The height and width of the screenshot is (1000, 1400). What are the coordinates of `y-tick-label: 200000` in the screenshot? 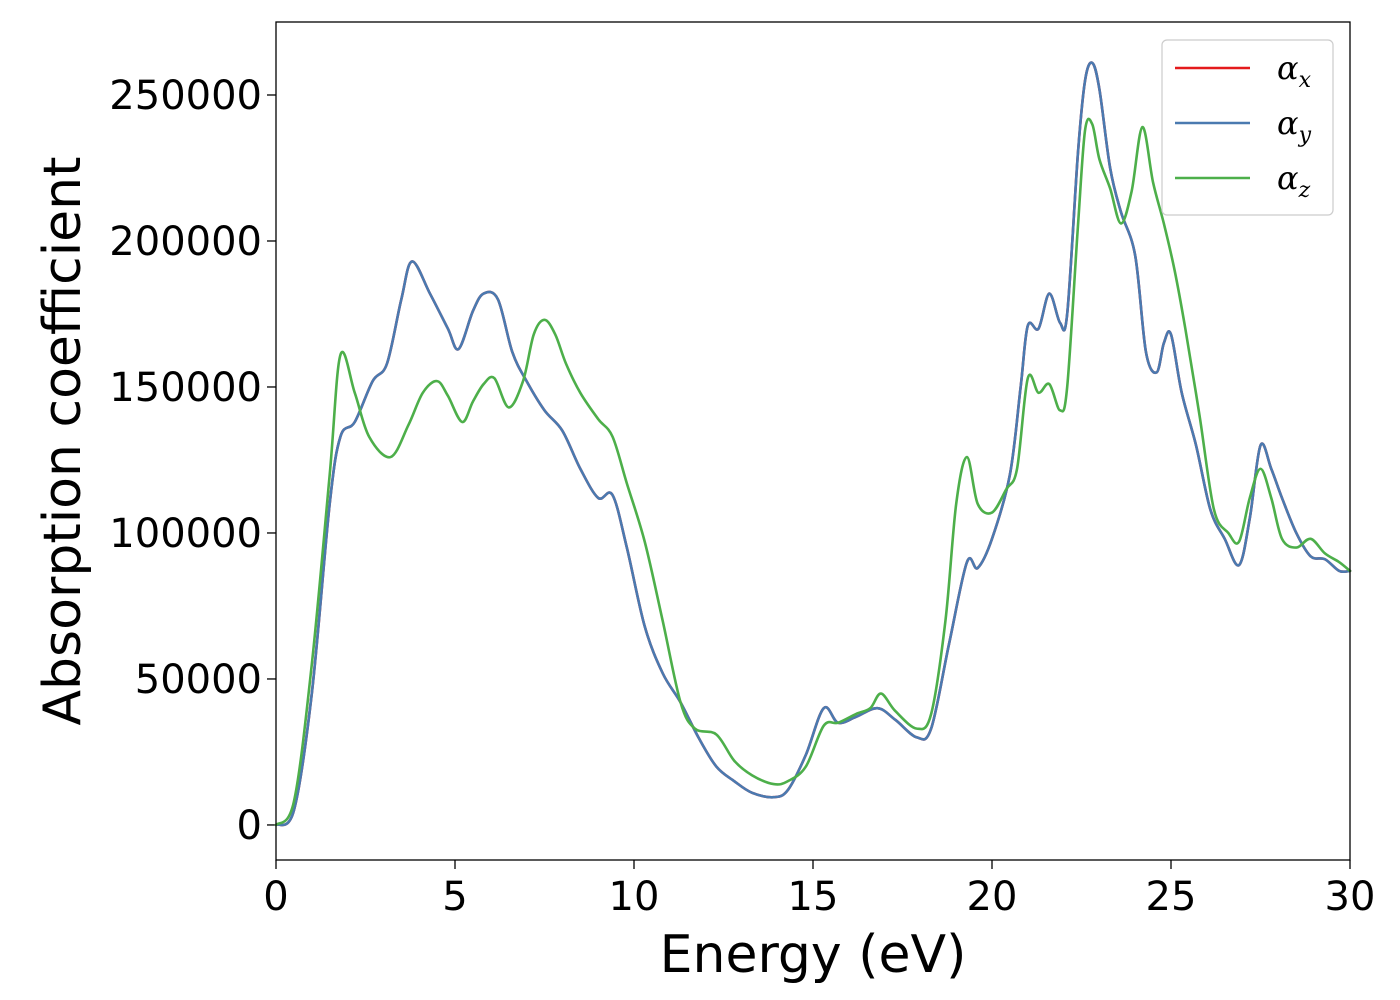 It's located at (185, 242).